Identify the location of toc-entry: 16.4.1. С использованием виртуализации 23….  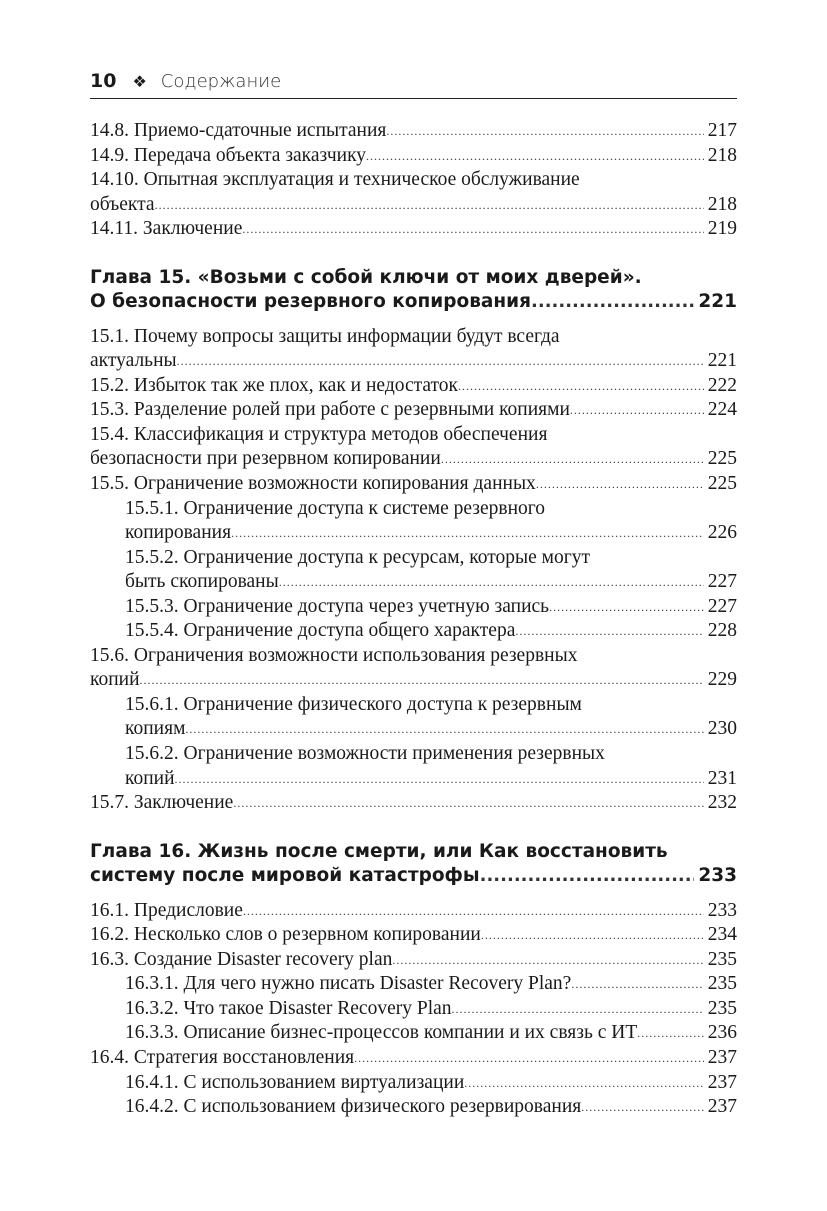
(413, 1083).